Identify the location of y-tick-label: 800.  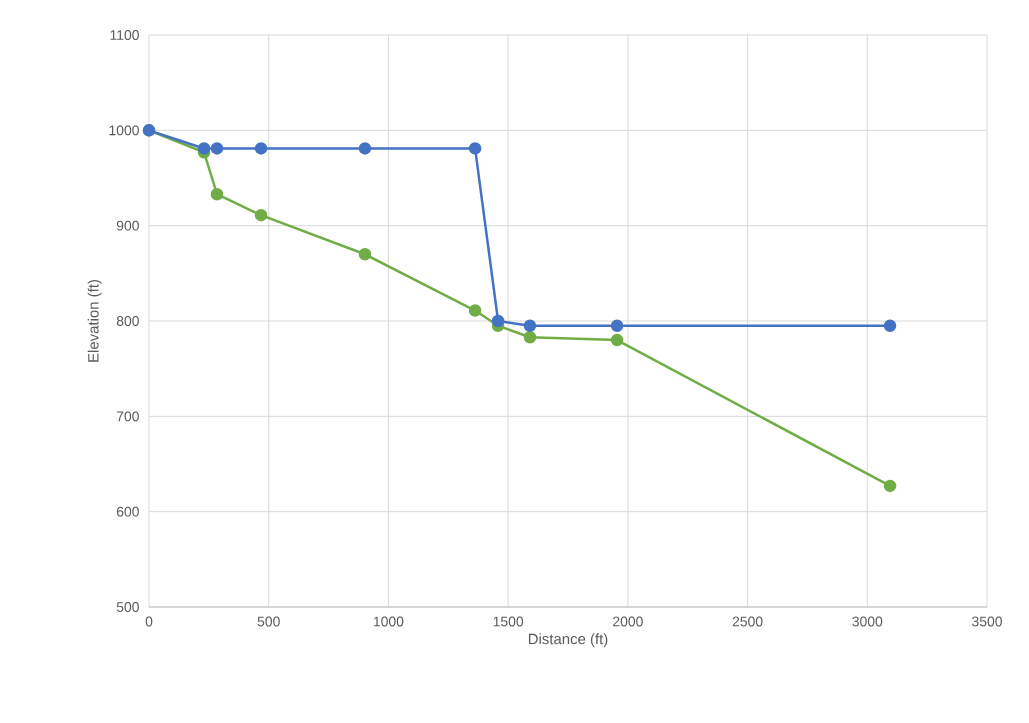
(127, 321).